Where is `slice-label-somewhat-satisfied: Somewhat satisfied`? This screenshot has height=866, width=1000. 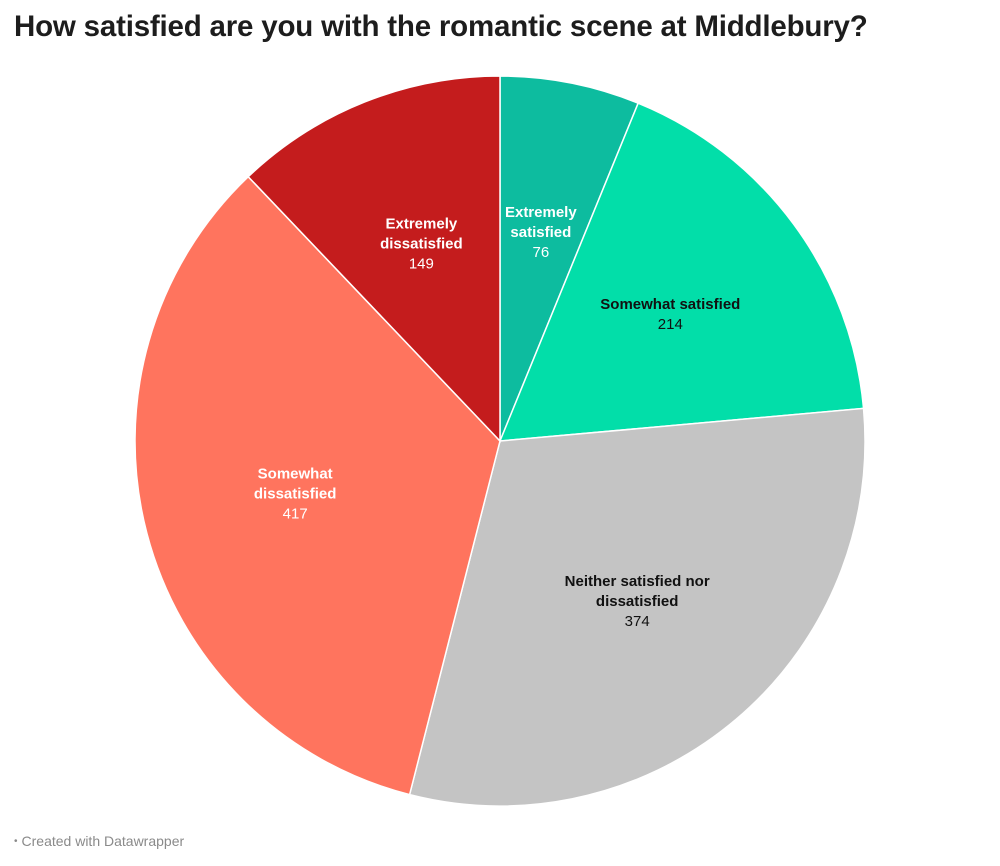
slice-label-somewhat-satisfied: Somewhat satisfied is located at coordinates (670, 304).